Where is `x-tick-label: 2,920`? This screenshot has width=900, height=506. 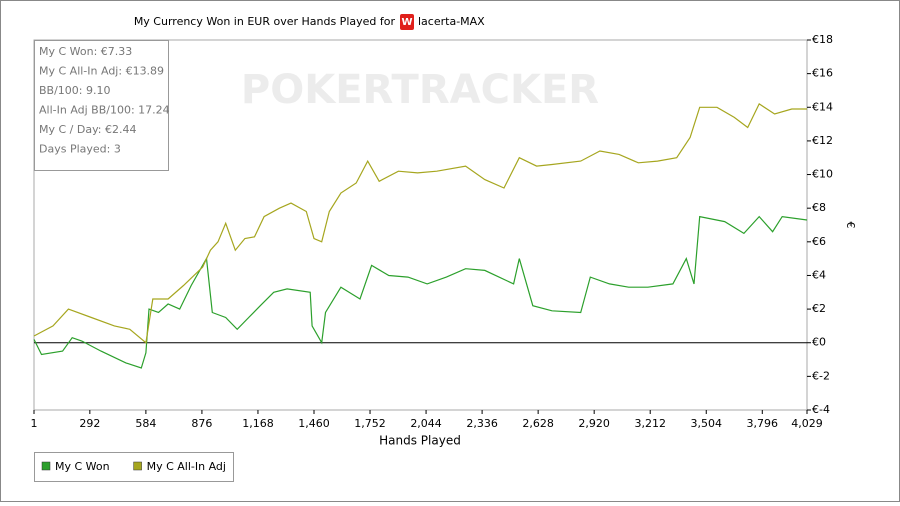 x-tick-label: 2,920 is located at coordinates (594, 423).